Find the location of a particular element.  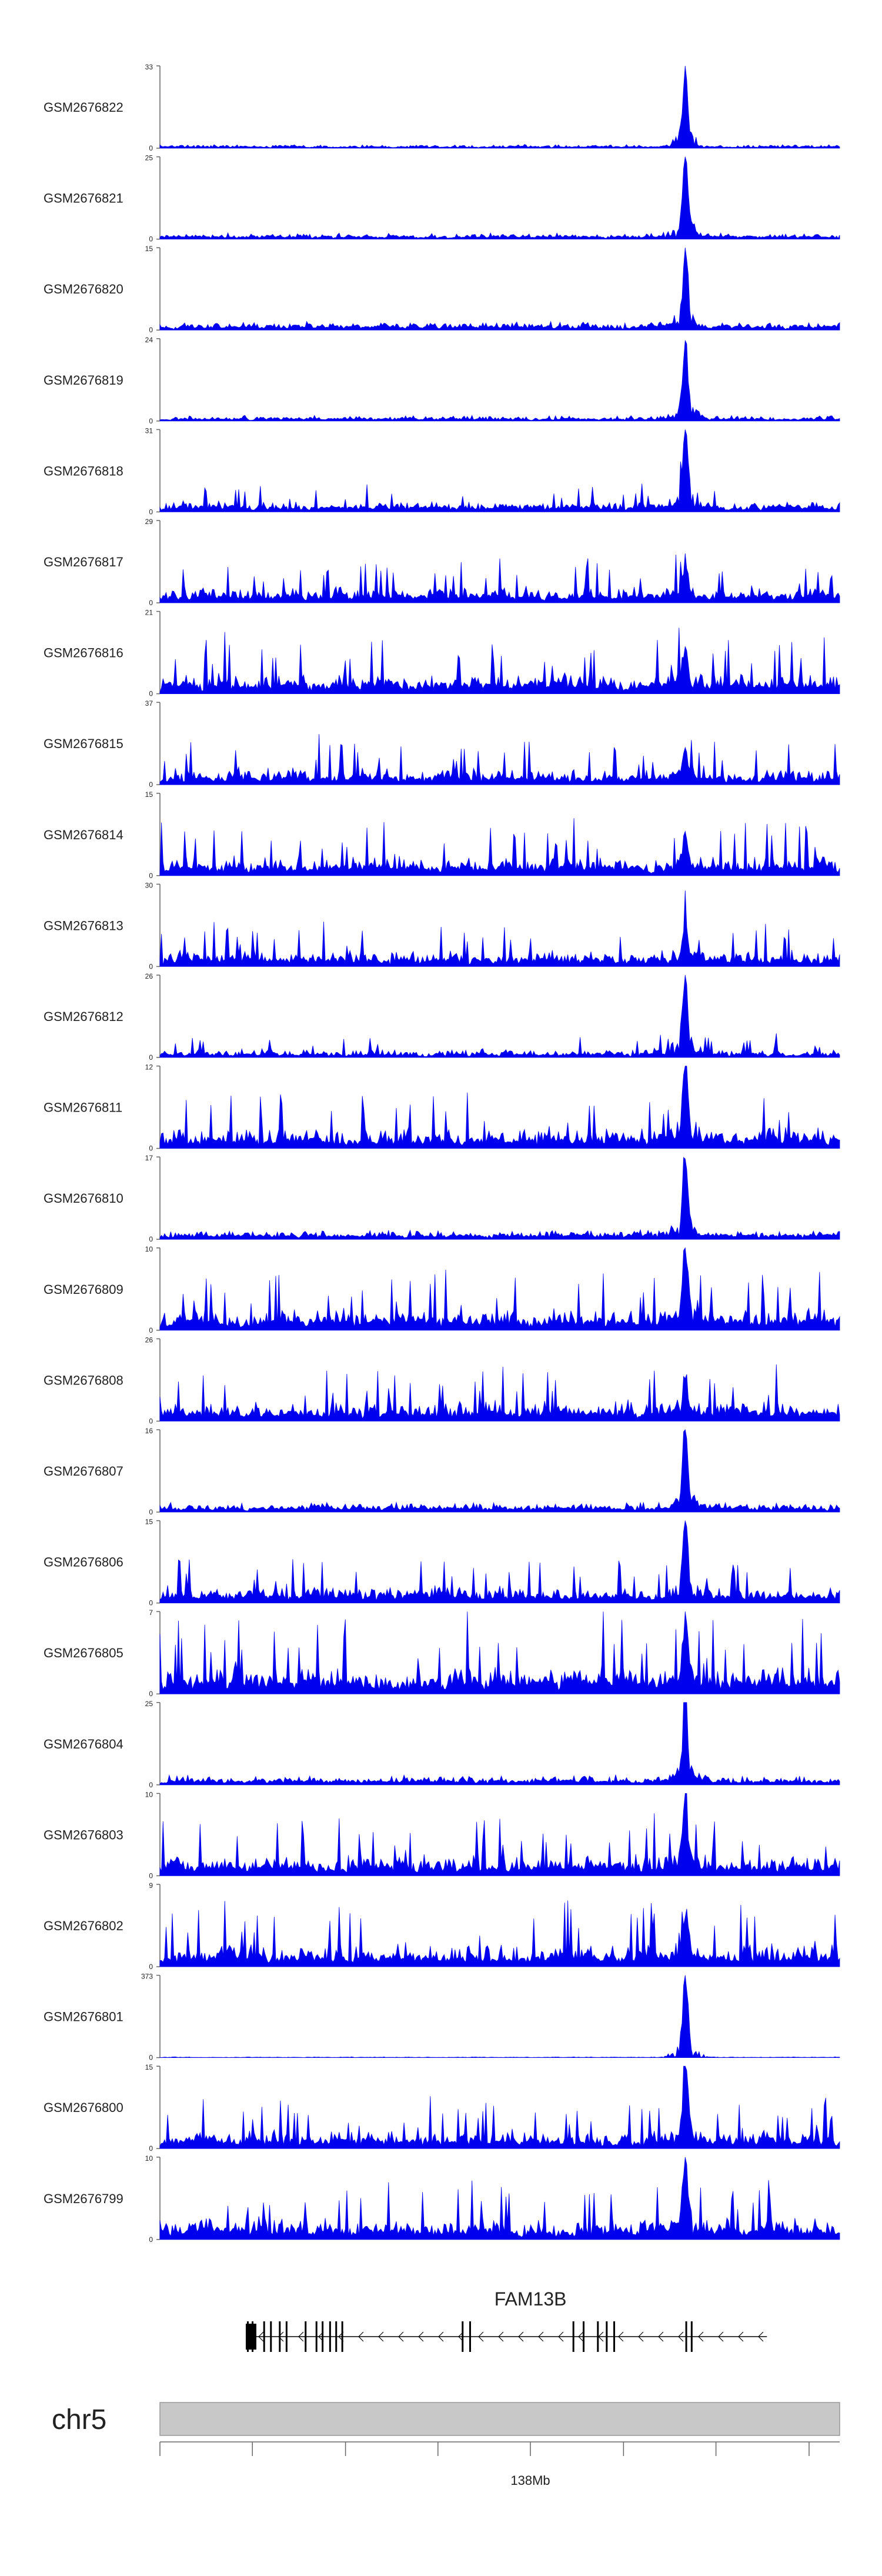

track-label: GSM2676803 is located at coordinates (83, 1834).